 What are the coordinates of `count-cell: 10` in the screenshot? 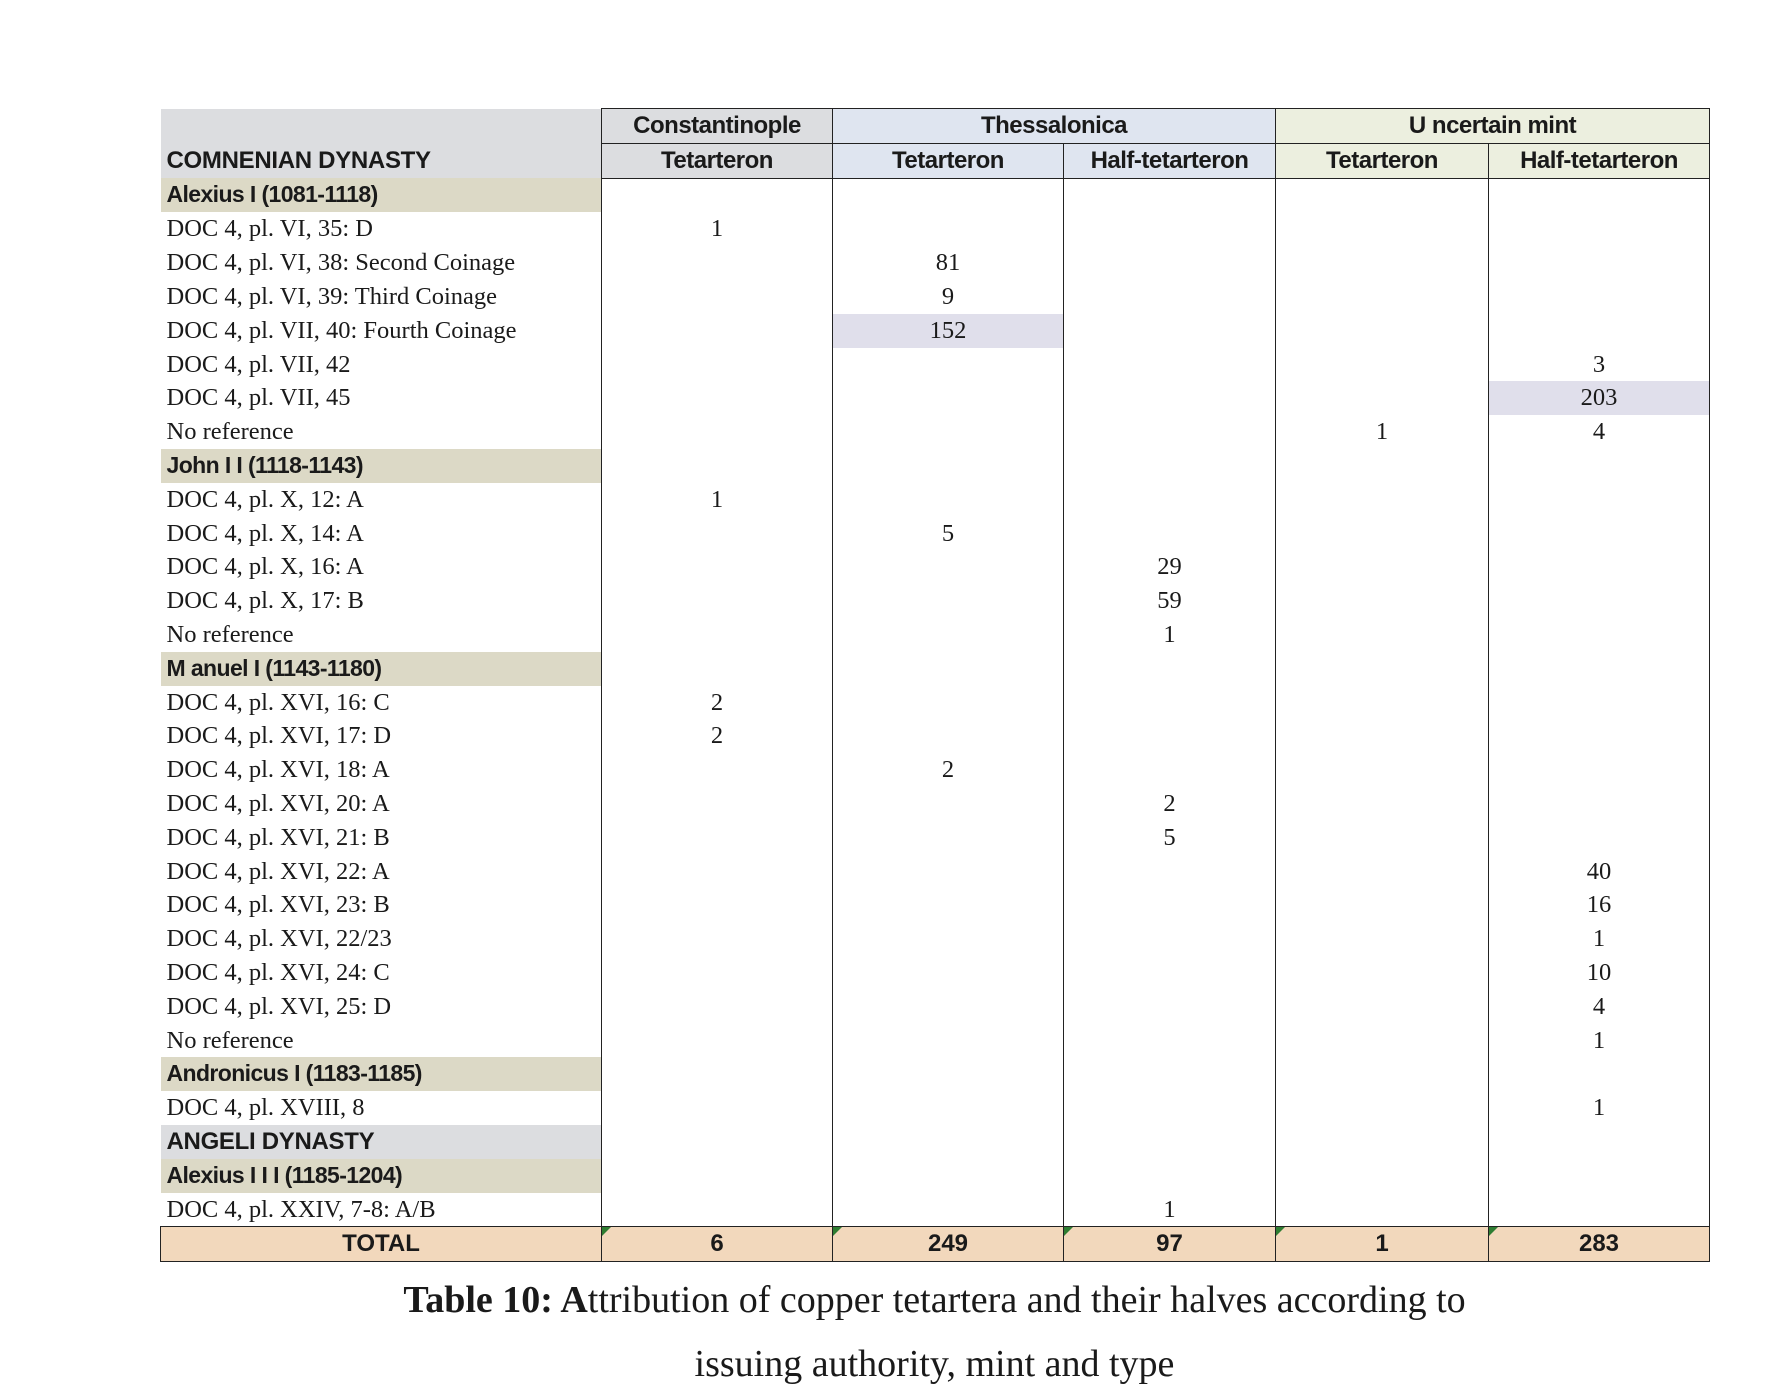 It's located at (1599, 972).